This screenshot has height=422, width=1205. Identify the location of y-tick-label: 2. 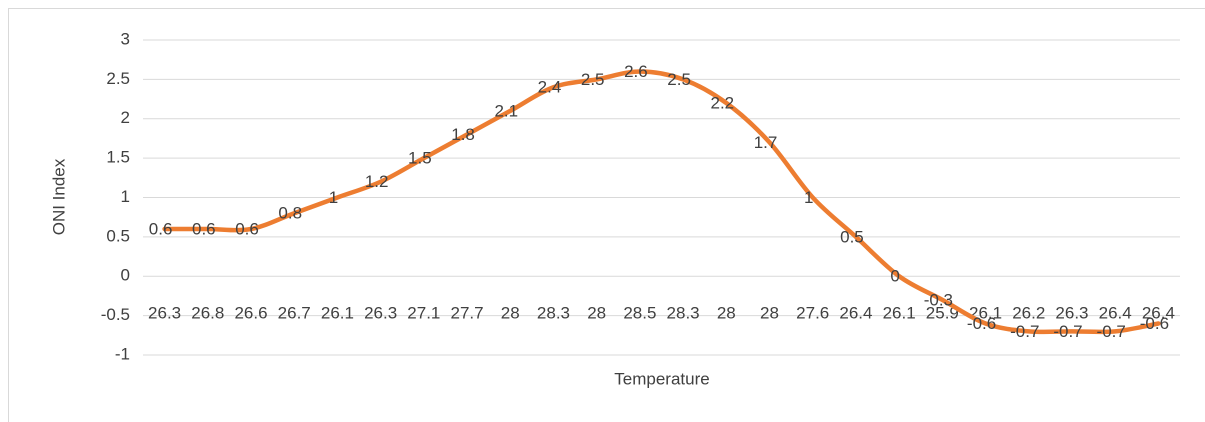
(125, 117).